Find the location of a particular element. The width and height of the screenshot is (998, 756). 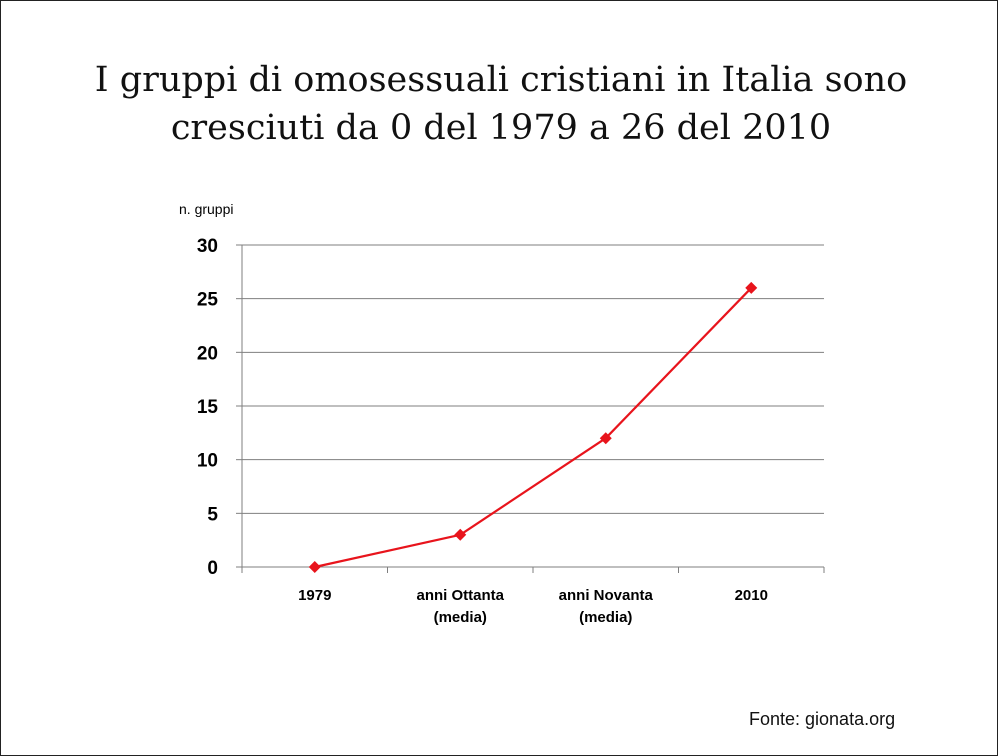

y-tick-label: 20 is located at coordinates (207, 353).